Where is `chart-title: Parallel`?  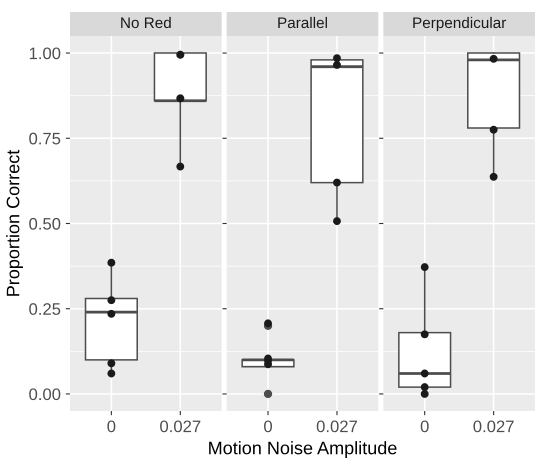
chart-title: Parallel is located at coordinates (302, 22).